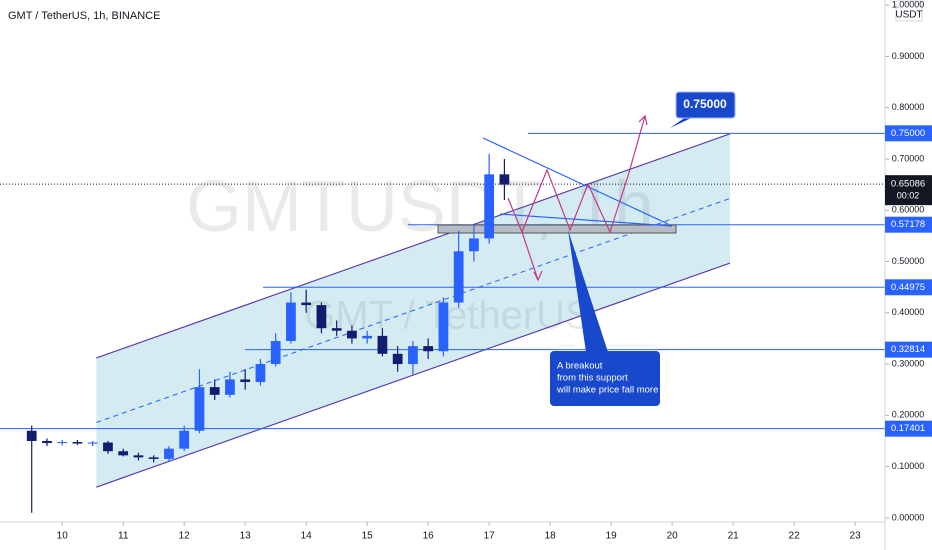 This screenshot has width=932, height=550. What do you see at coordinates (908, 15) in the screenshot?
I see `unit-label: USDT` at bounding box center [908, 15].